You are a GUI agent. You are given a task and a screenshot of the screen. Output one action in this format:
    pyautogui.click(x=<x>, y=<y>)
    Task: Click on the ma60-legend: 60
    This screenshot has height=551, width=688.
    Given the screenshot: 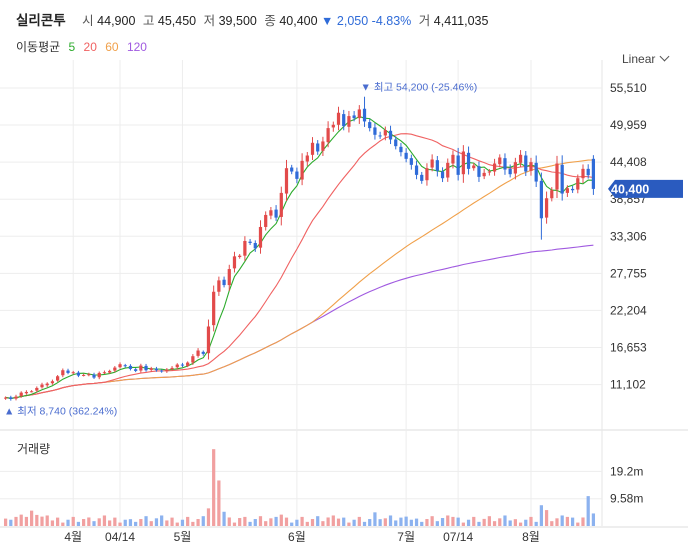 What is the action you would take?
    pyautogui.click(x=112, y=47)
    